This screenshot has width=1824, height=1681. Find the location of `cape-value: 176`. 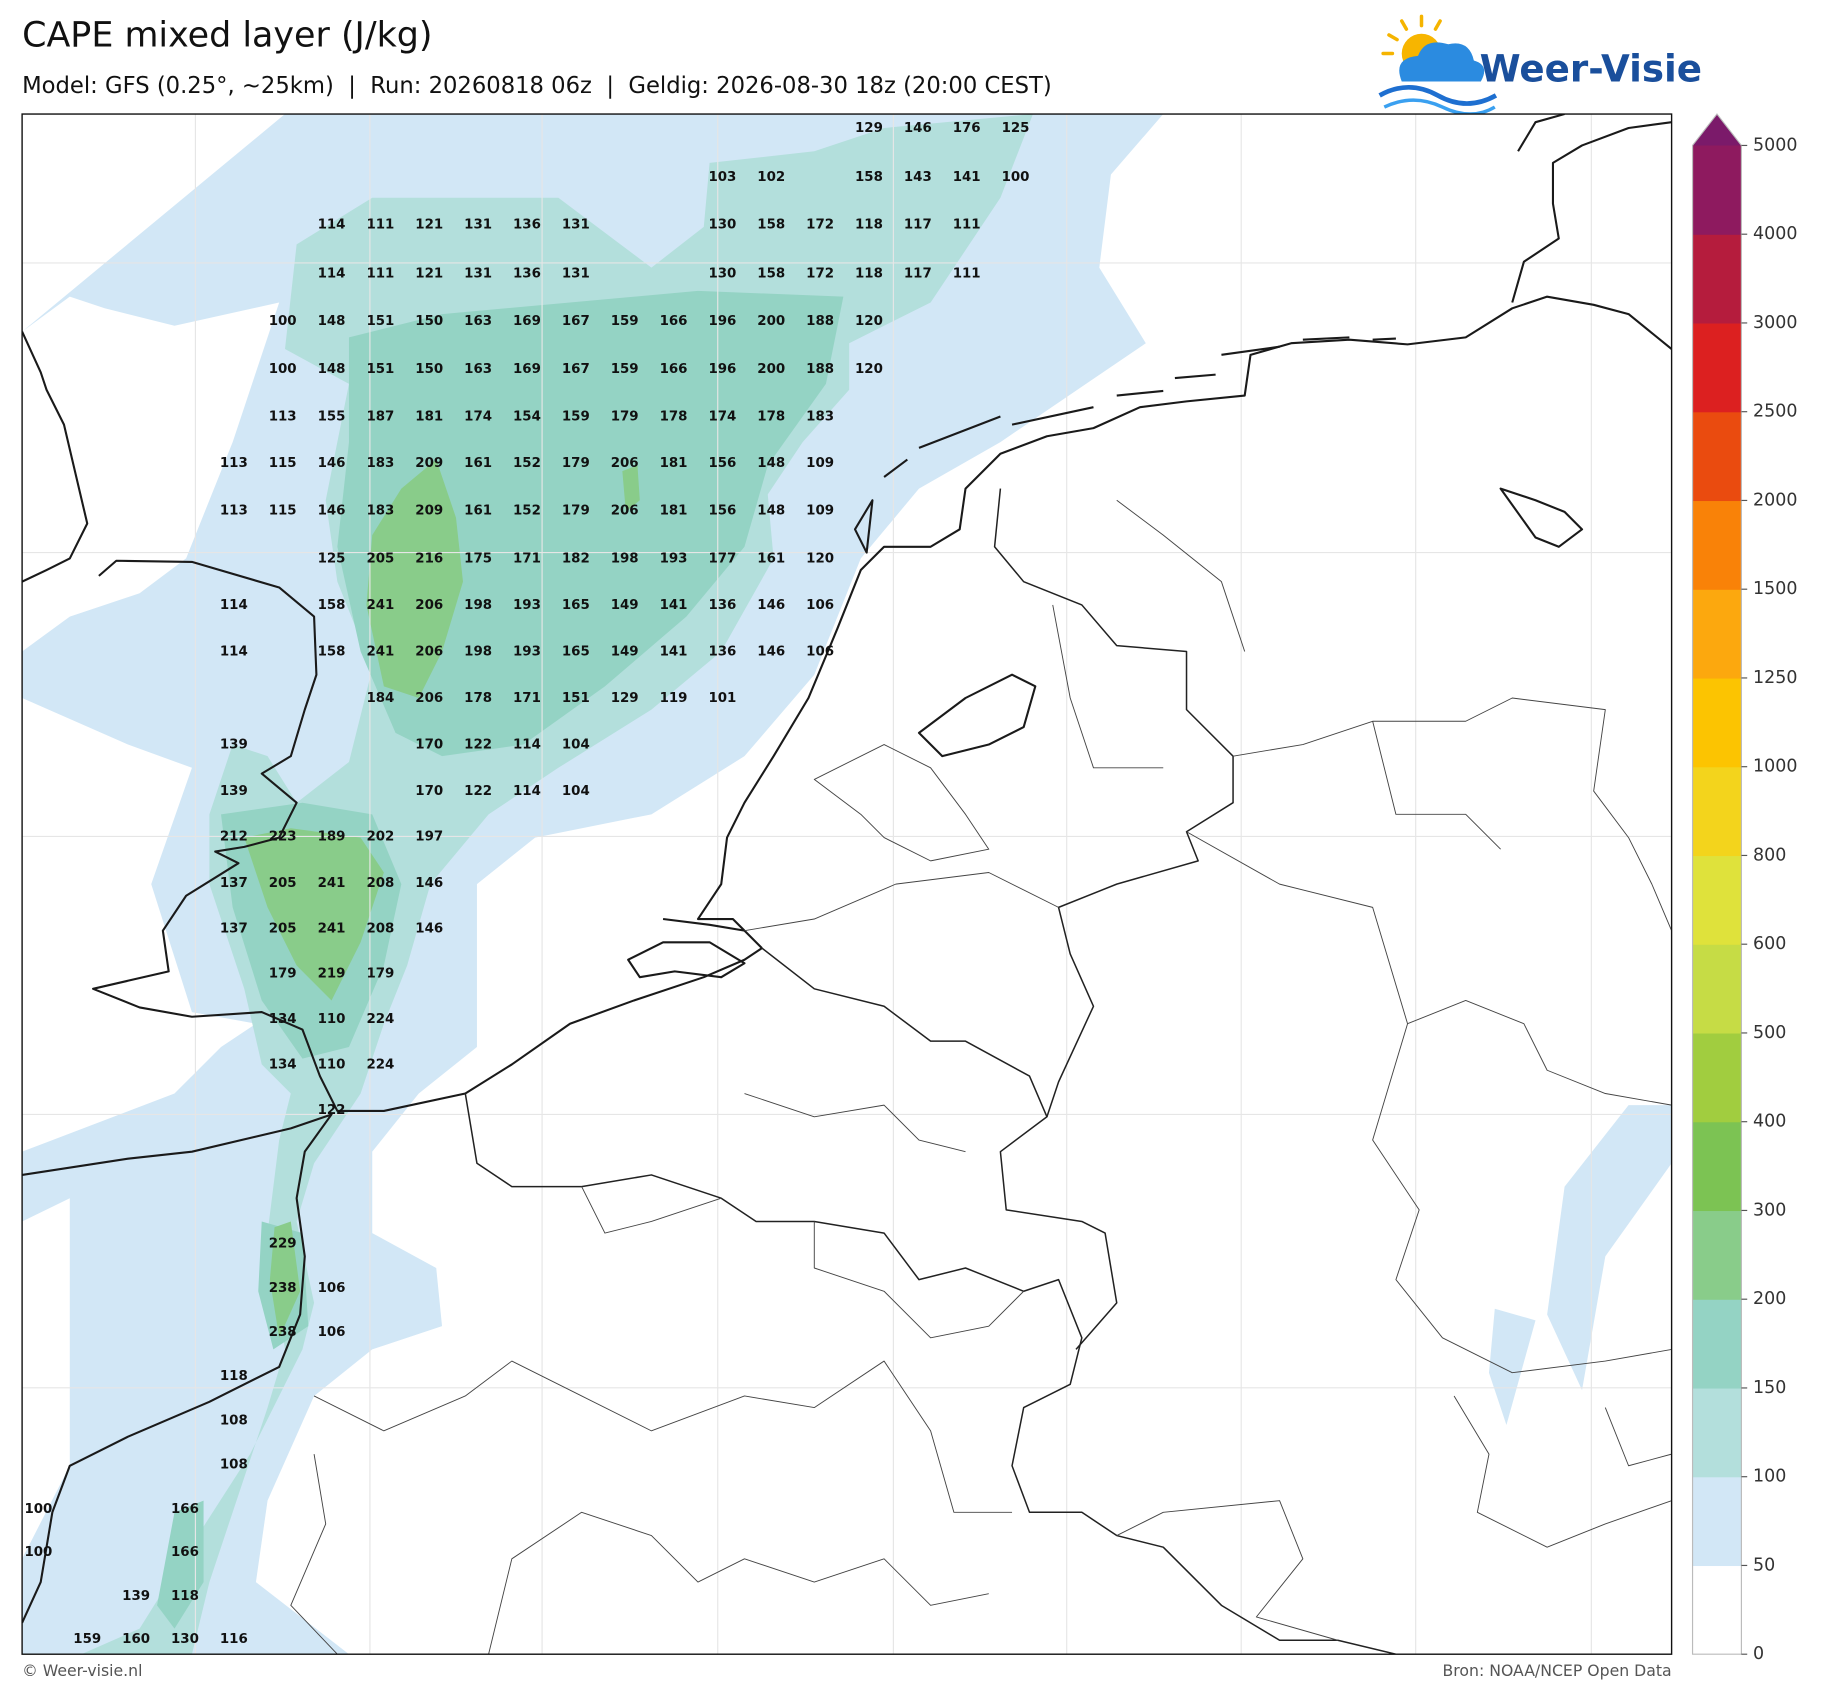

cape-value: 176 is located at coordinates (967, 128).